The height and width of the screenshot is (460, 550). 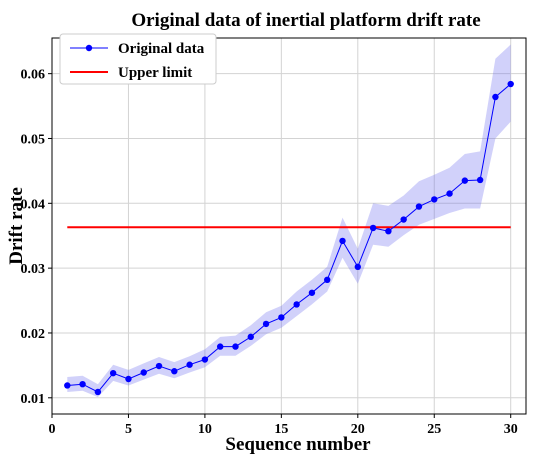 I want to click on x-axis-ticks: 0 5 10 15 20 25 30, so click(x=283, y=425).